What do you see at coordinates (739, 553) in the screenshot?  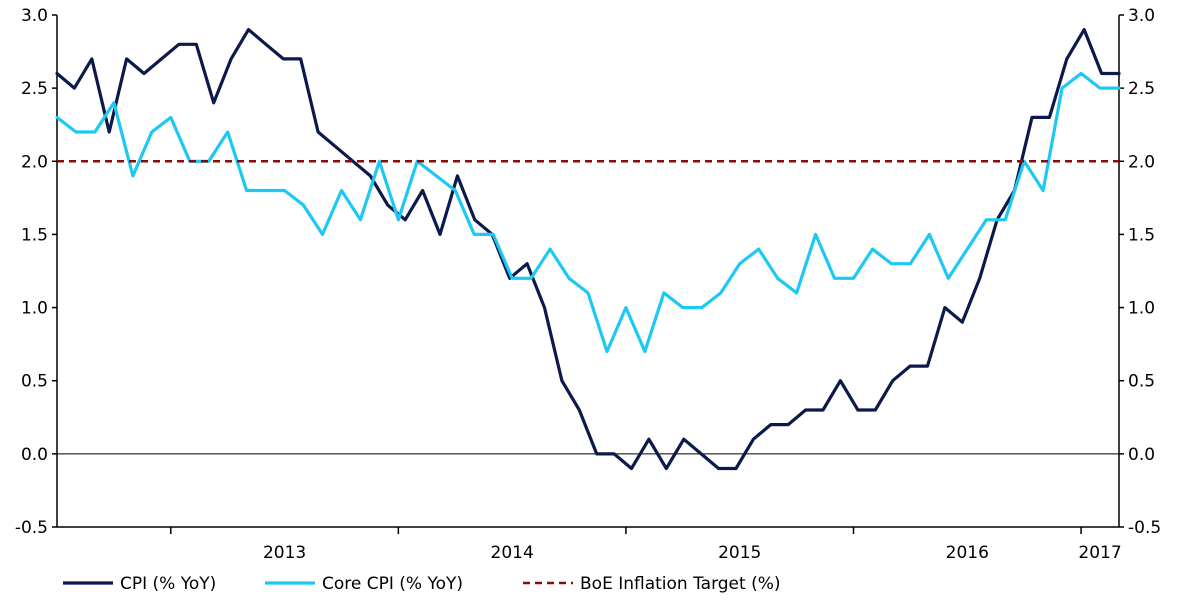 I see `x-tick-label: 2015` at bounding box center [739, 553].